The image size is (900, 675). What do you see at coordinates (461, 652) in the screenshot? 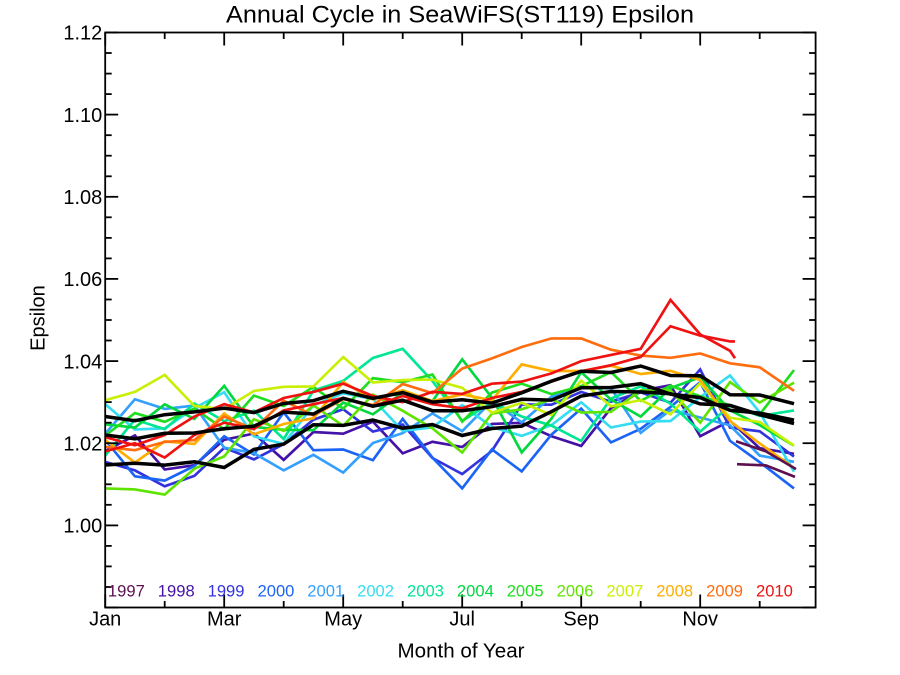
I see `svg-text: Month of Year` at bounding box center [461, 652].